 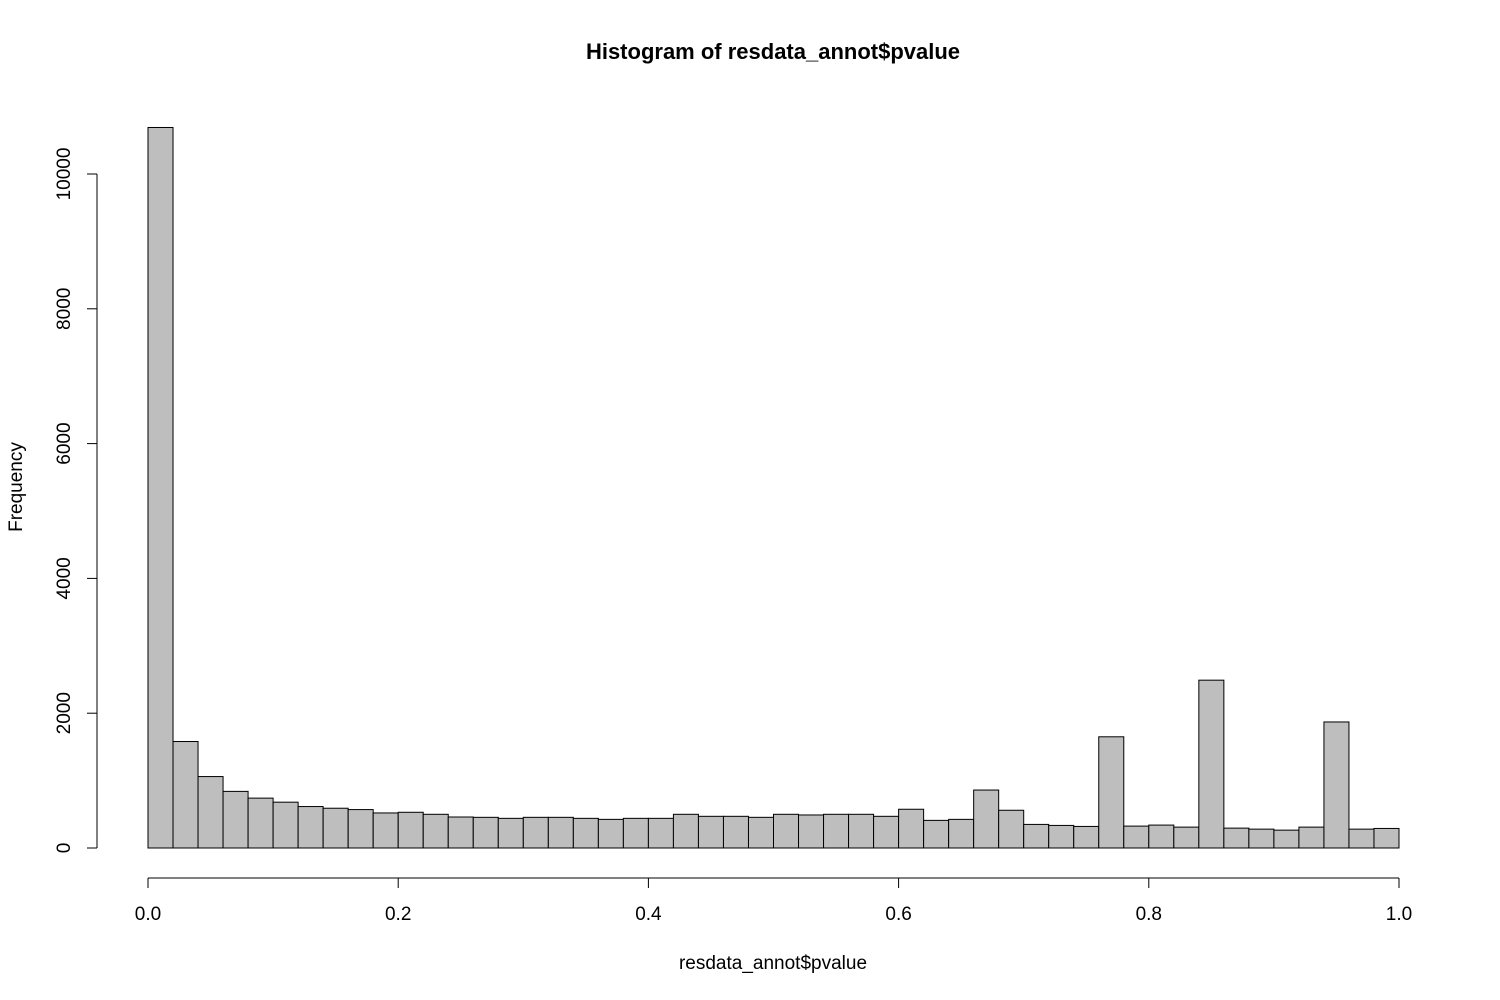 What do you see at coordinates (64, 578) in the screenshot?
I see `y-tick-label: 4000` at bounding box center [64, 578].